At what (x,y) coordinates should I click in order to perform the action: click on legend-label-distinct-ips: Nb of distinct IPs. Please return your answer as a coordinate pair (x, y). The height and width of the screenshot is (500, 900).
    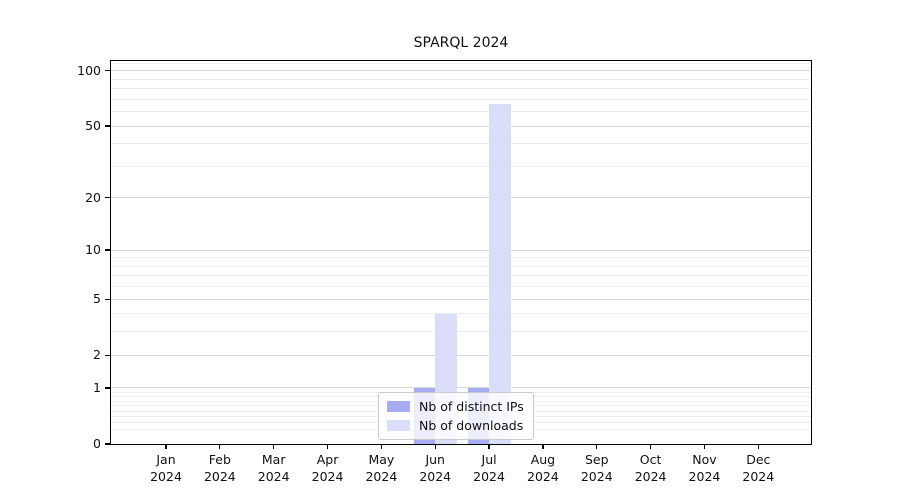
    Looking at the image, I should click on (471, 406).